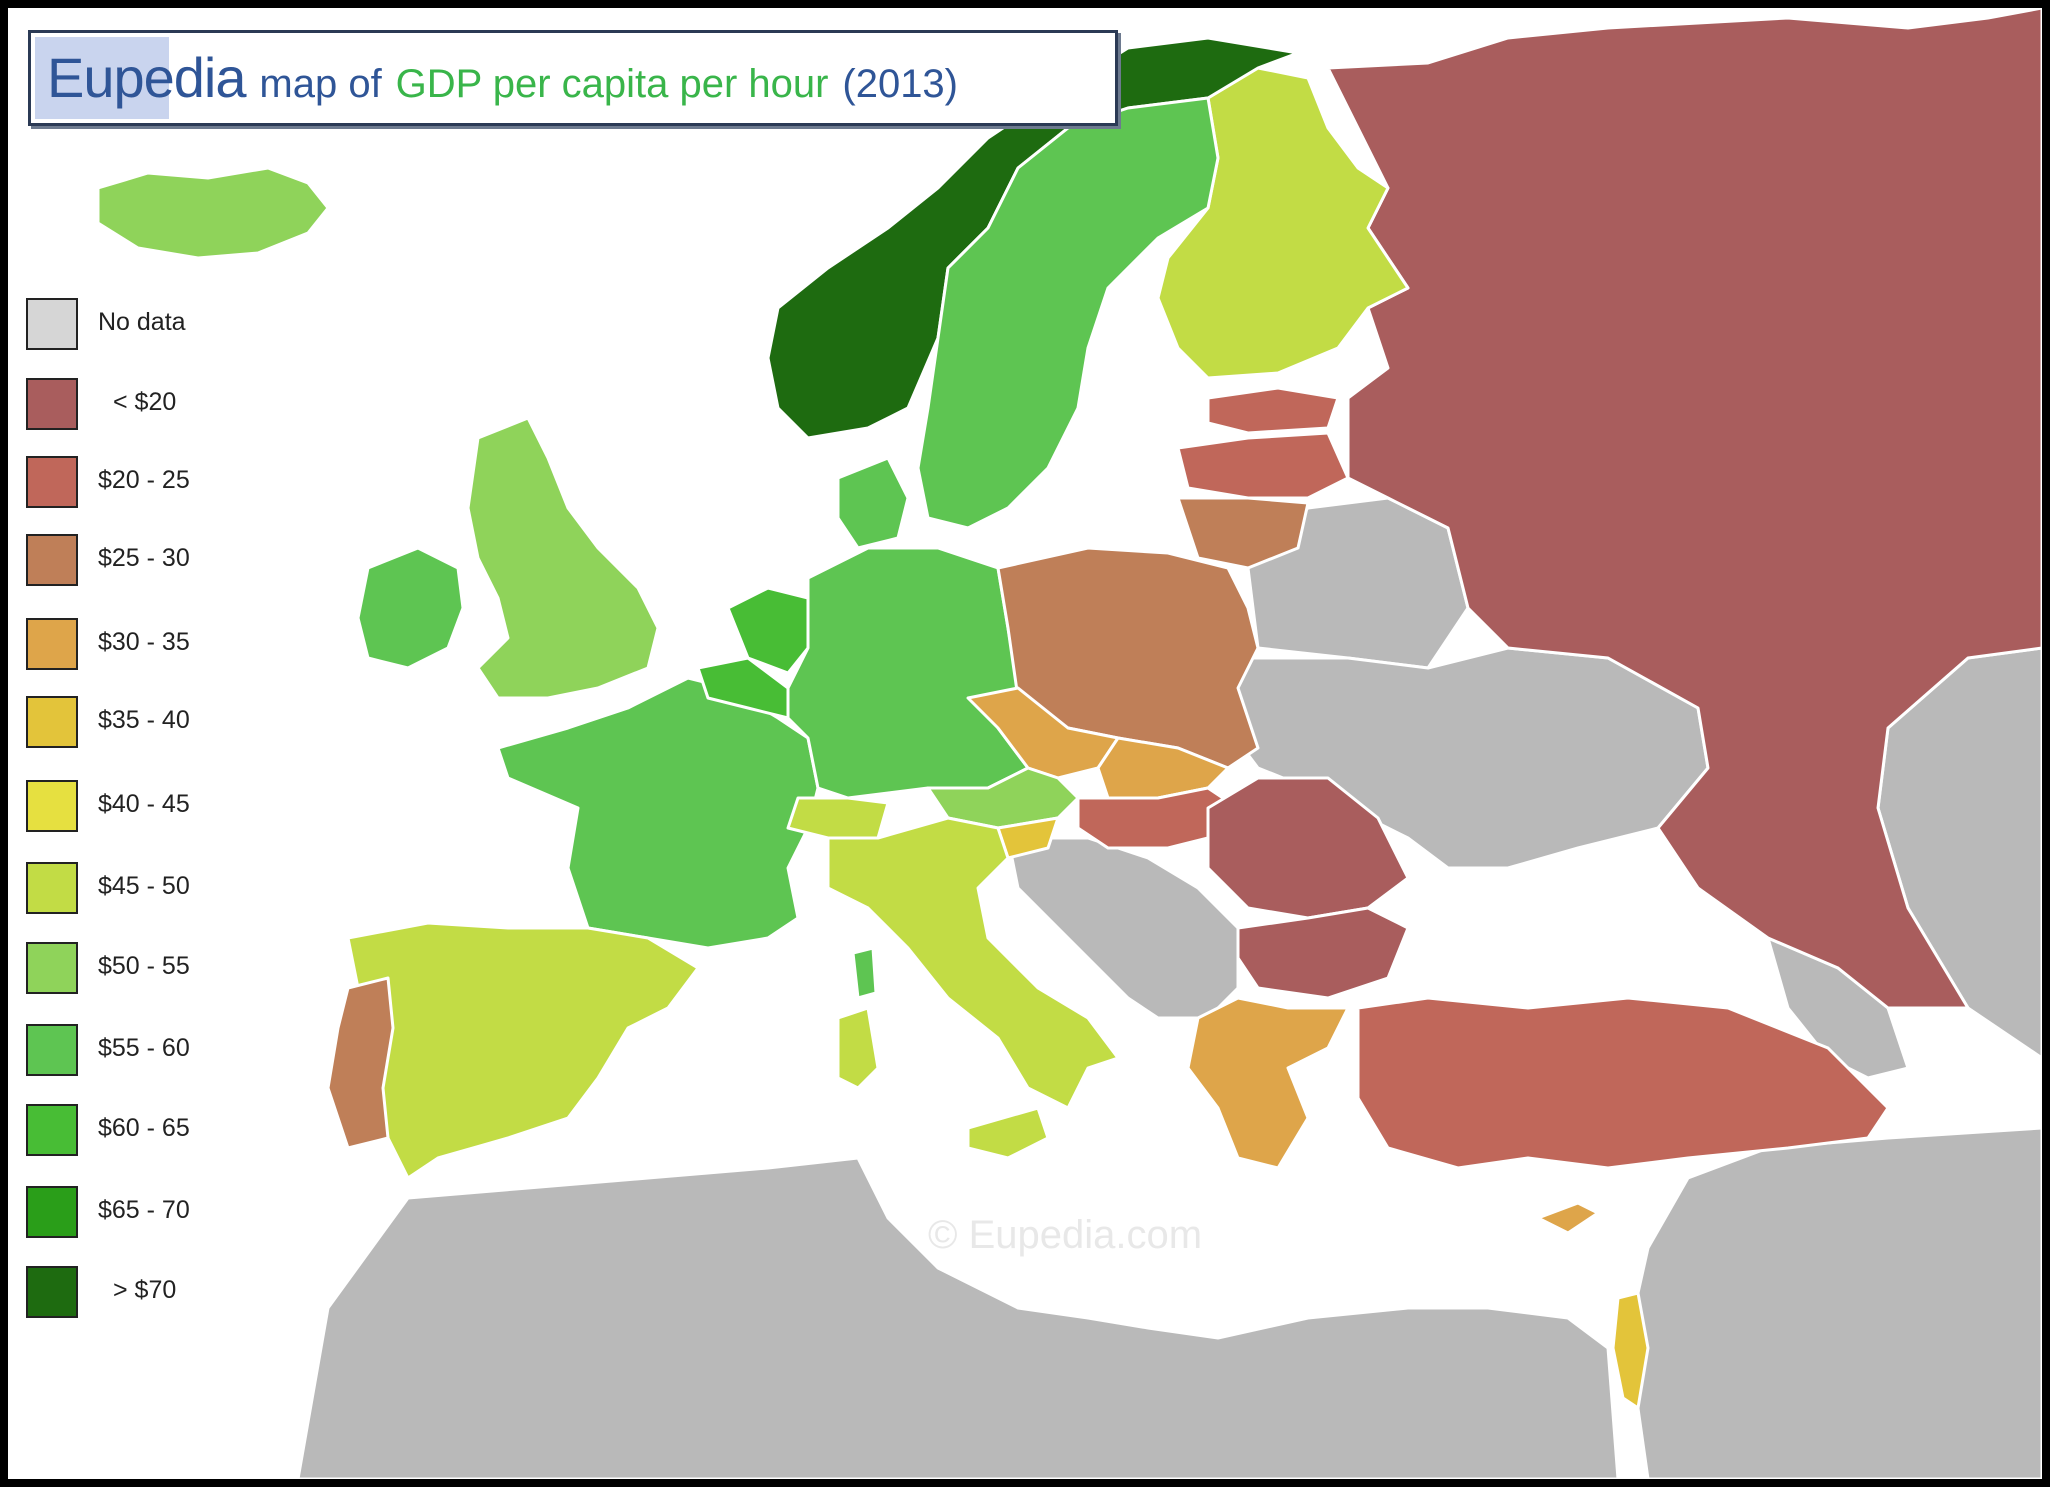  Describe the element at coordinates (144, 1210) in the screenshot. I see `legend-label: $65 - 70` at that location.